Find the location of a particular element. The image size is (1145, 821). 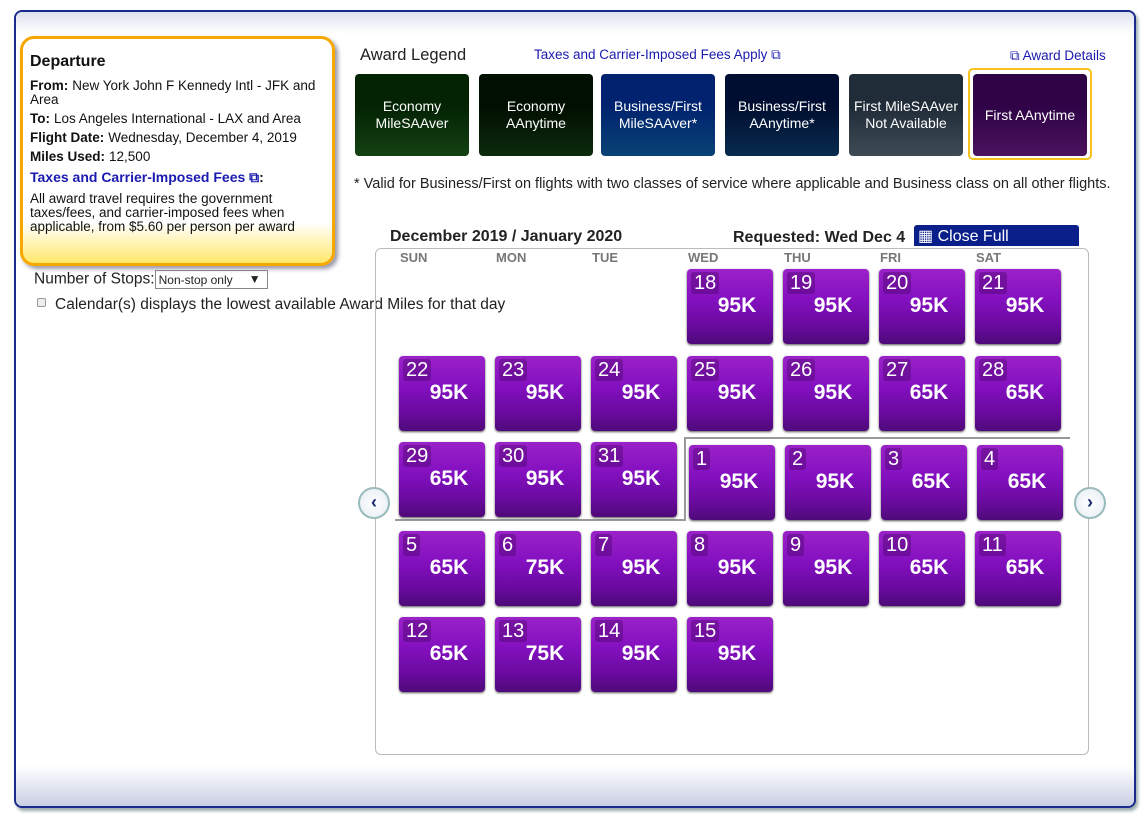

legend-selected-outline is located at coordinates (1030, 114).